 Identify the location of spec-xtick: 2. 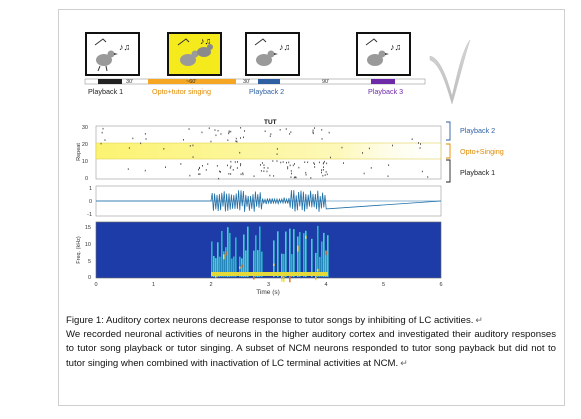
(210, 285).